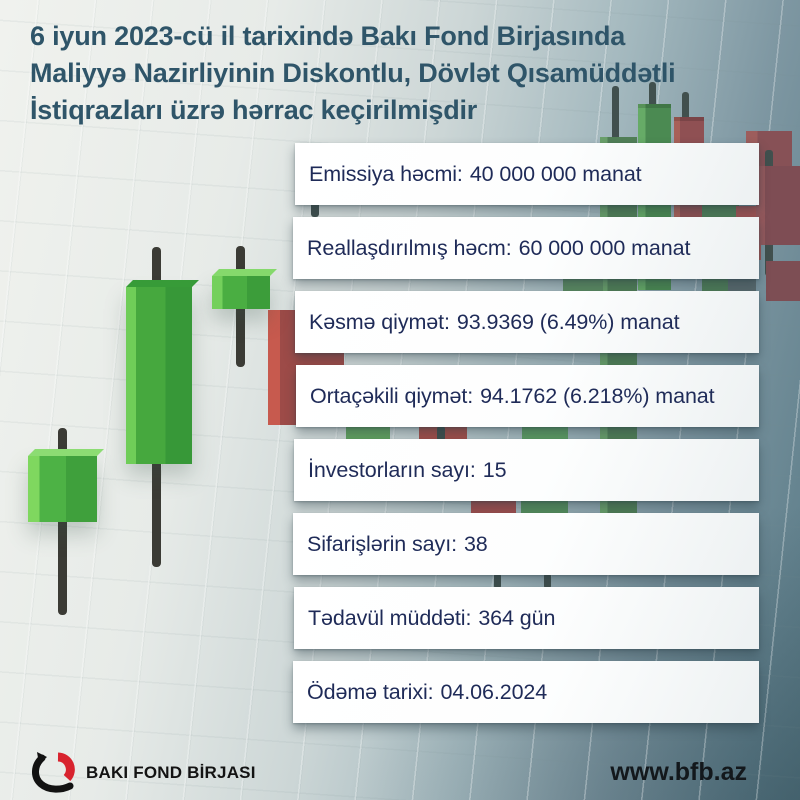 The image size is (800, 800). Describe the element at coordinates (597, 395) in the screenshot. I see `card-value: 94.1762 (6.218%) manat` at that location.